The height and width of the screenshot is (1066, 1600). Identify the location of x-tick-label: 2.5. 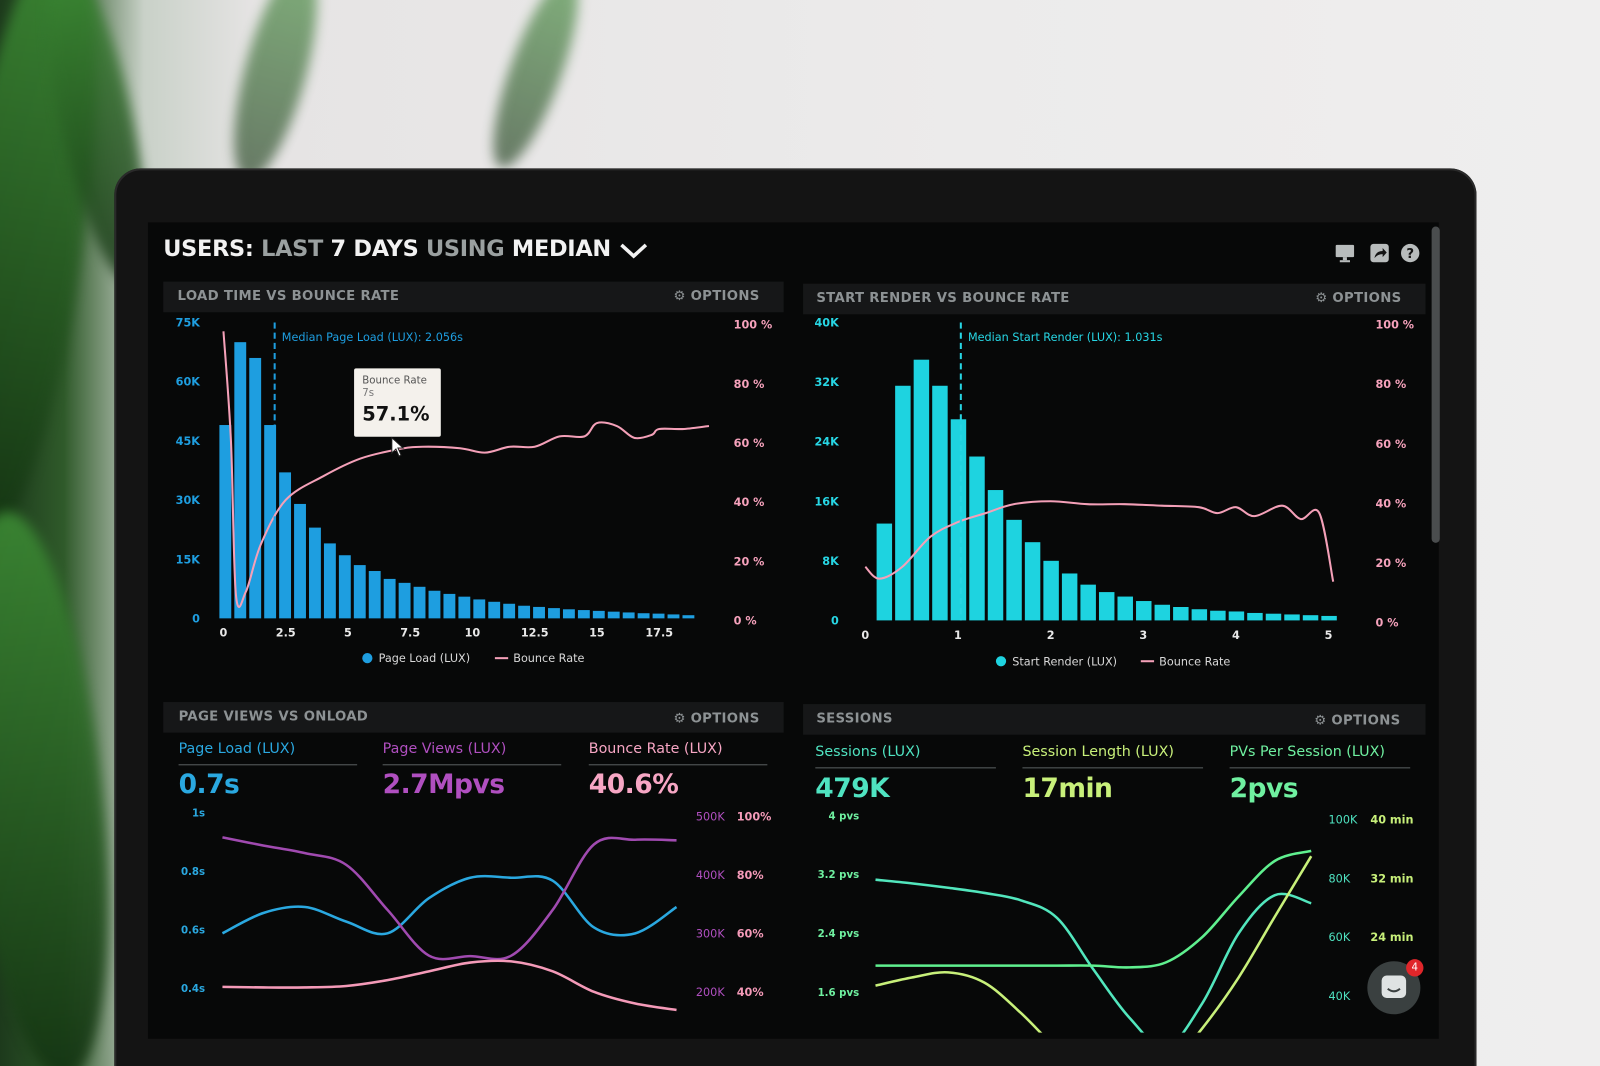
(286, 633).